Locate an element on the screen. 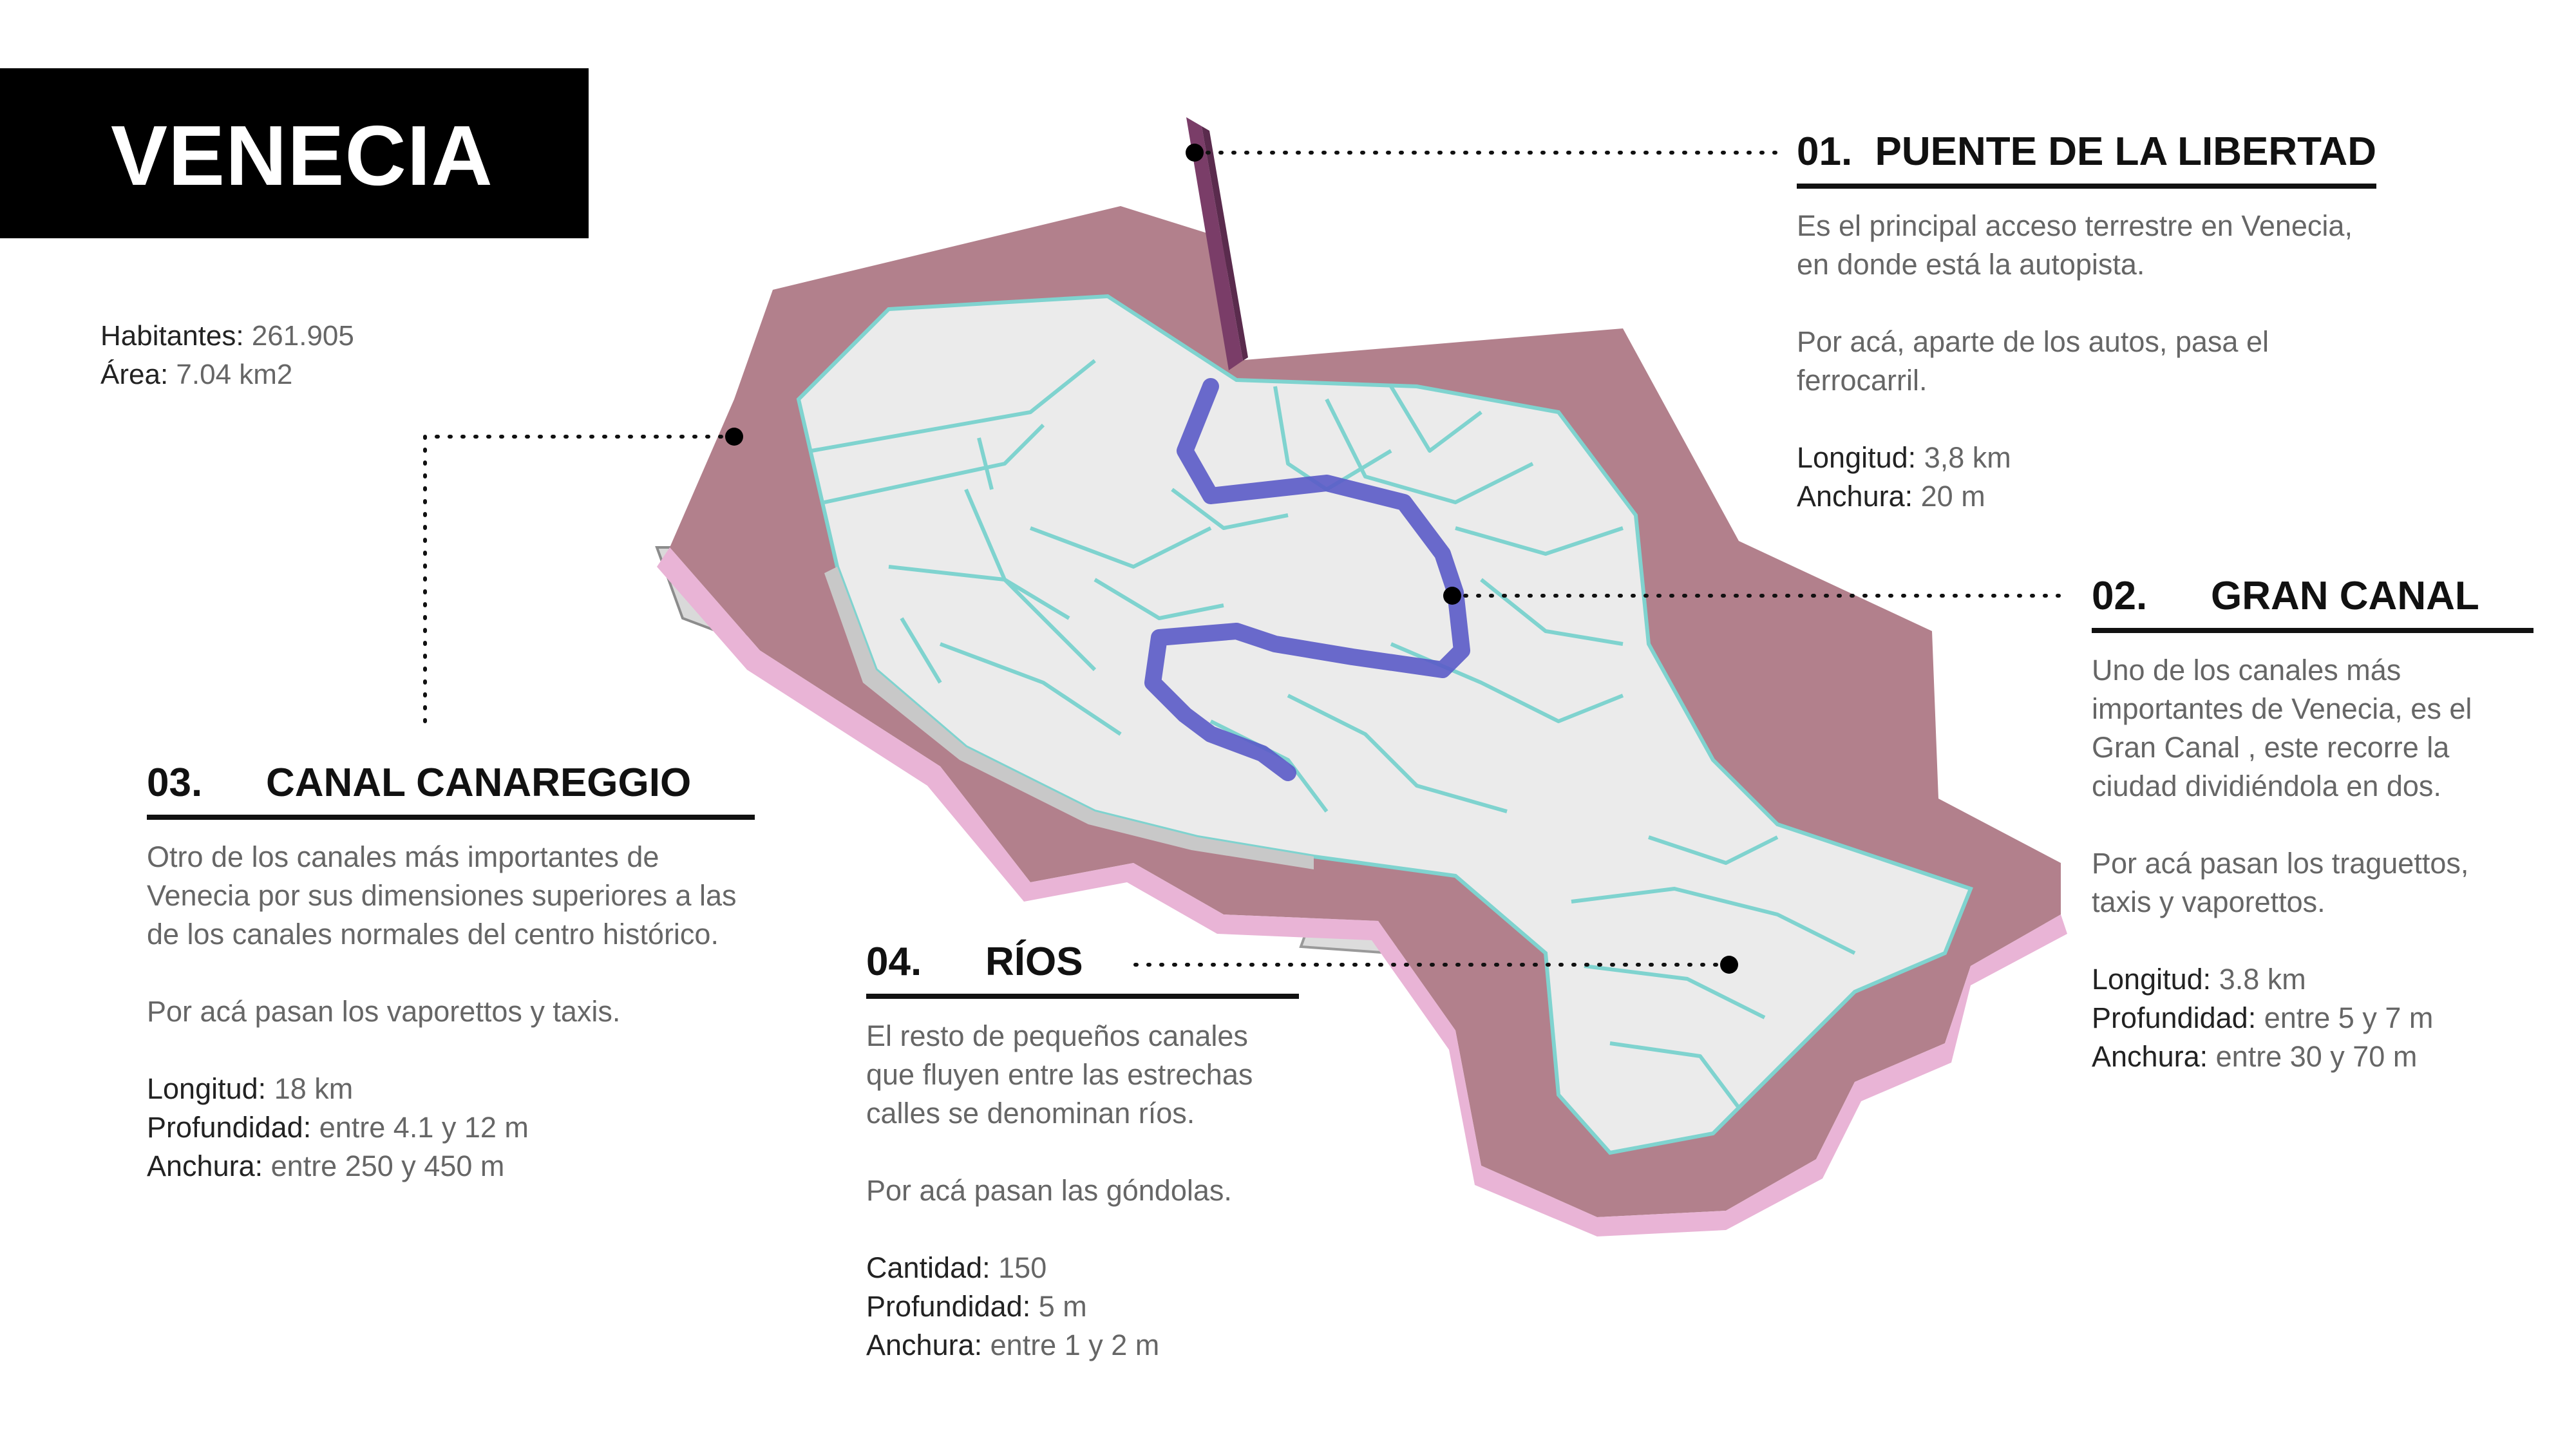  heading-canareggio-number: 03. is located at coordinates (175, 783).